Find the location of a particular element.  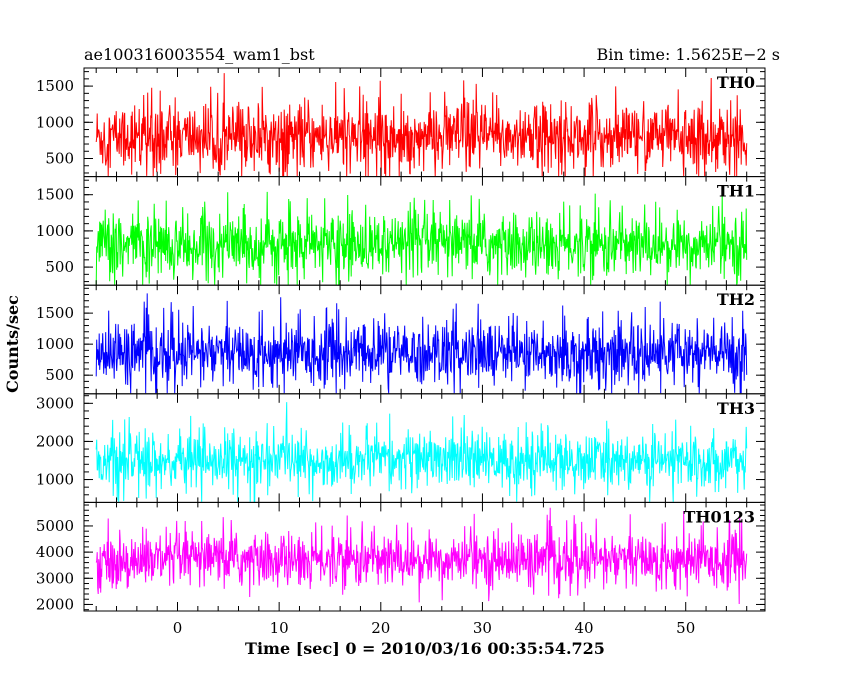

panel-th3: 1000 2000 3000 TH3 is located at coordinates (401, 448).